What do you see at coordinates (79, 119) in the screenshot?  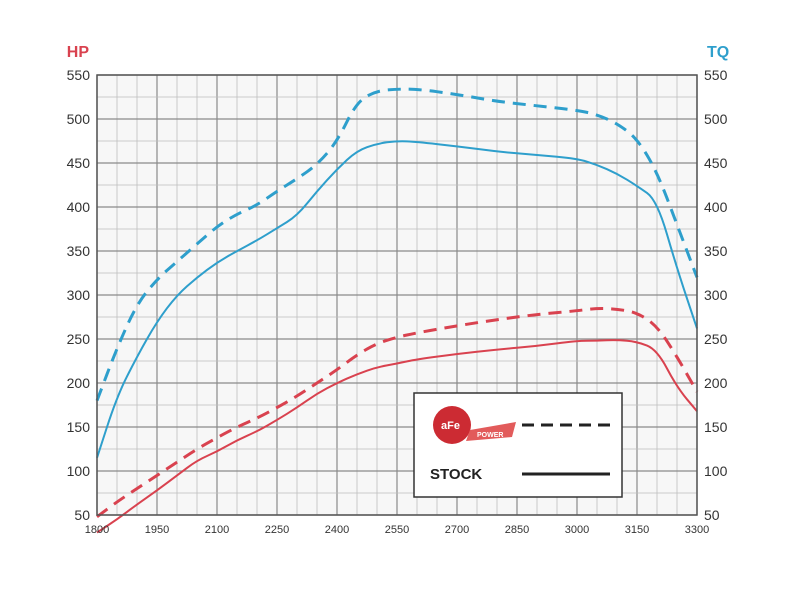 I see `left-tick-label: 500` at bounding box center [79, 119].